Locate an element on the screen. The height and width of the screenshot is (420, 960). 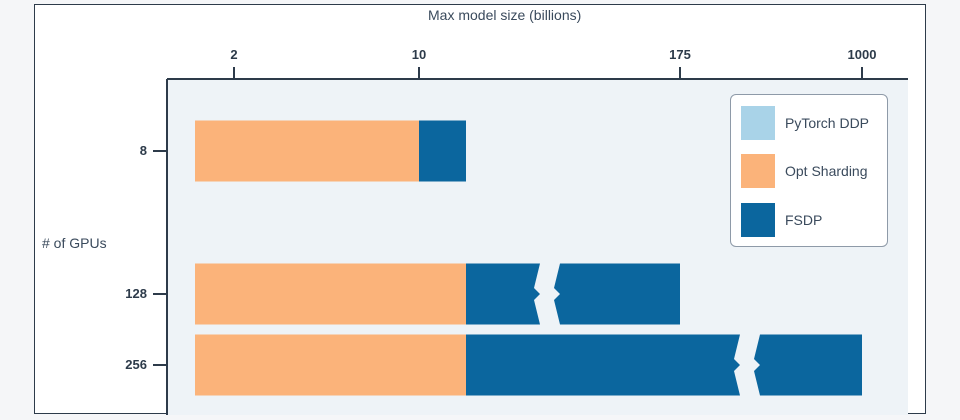
legend-swatch-pytorch-ddp is located at coordinates (758, 123).